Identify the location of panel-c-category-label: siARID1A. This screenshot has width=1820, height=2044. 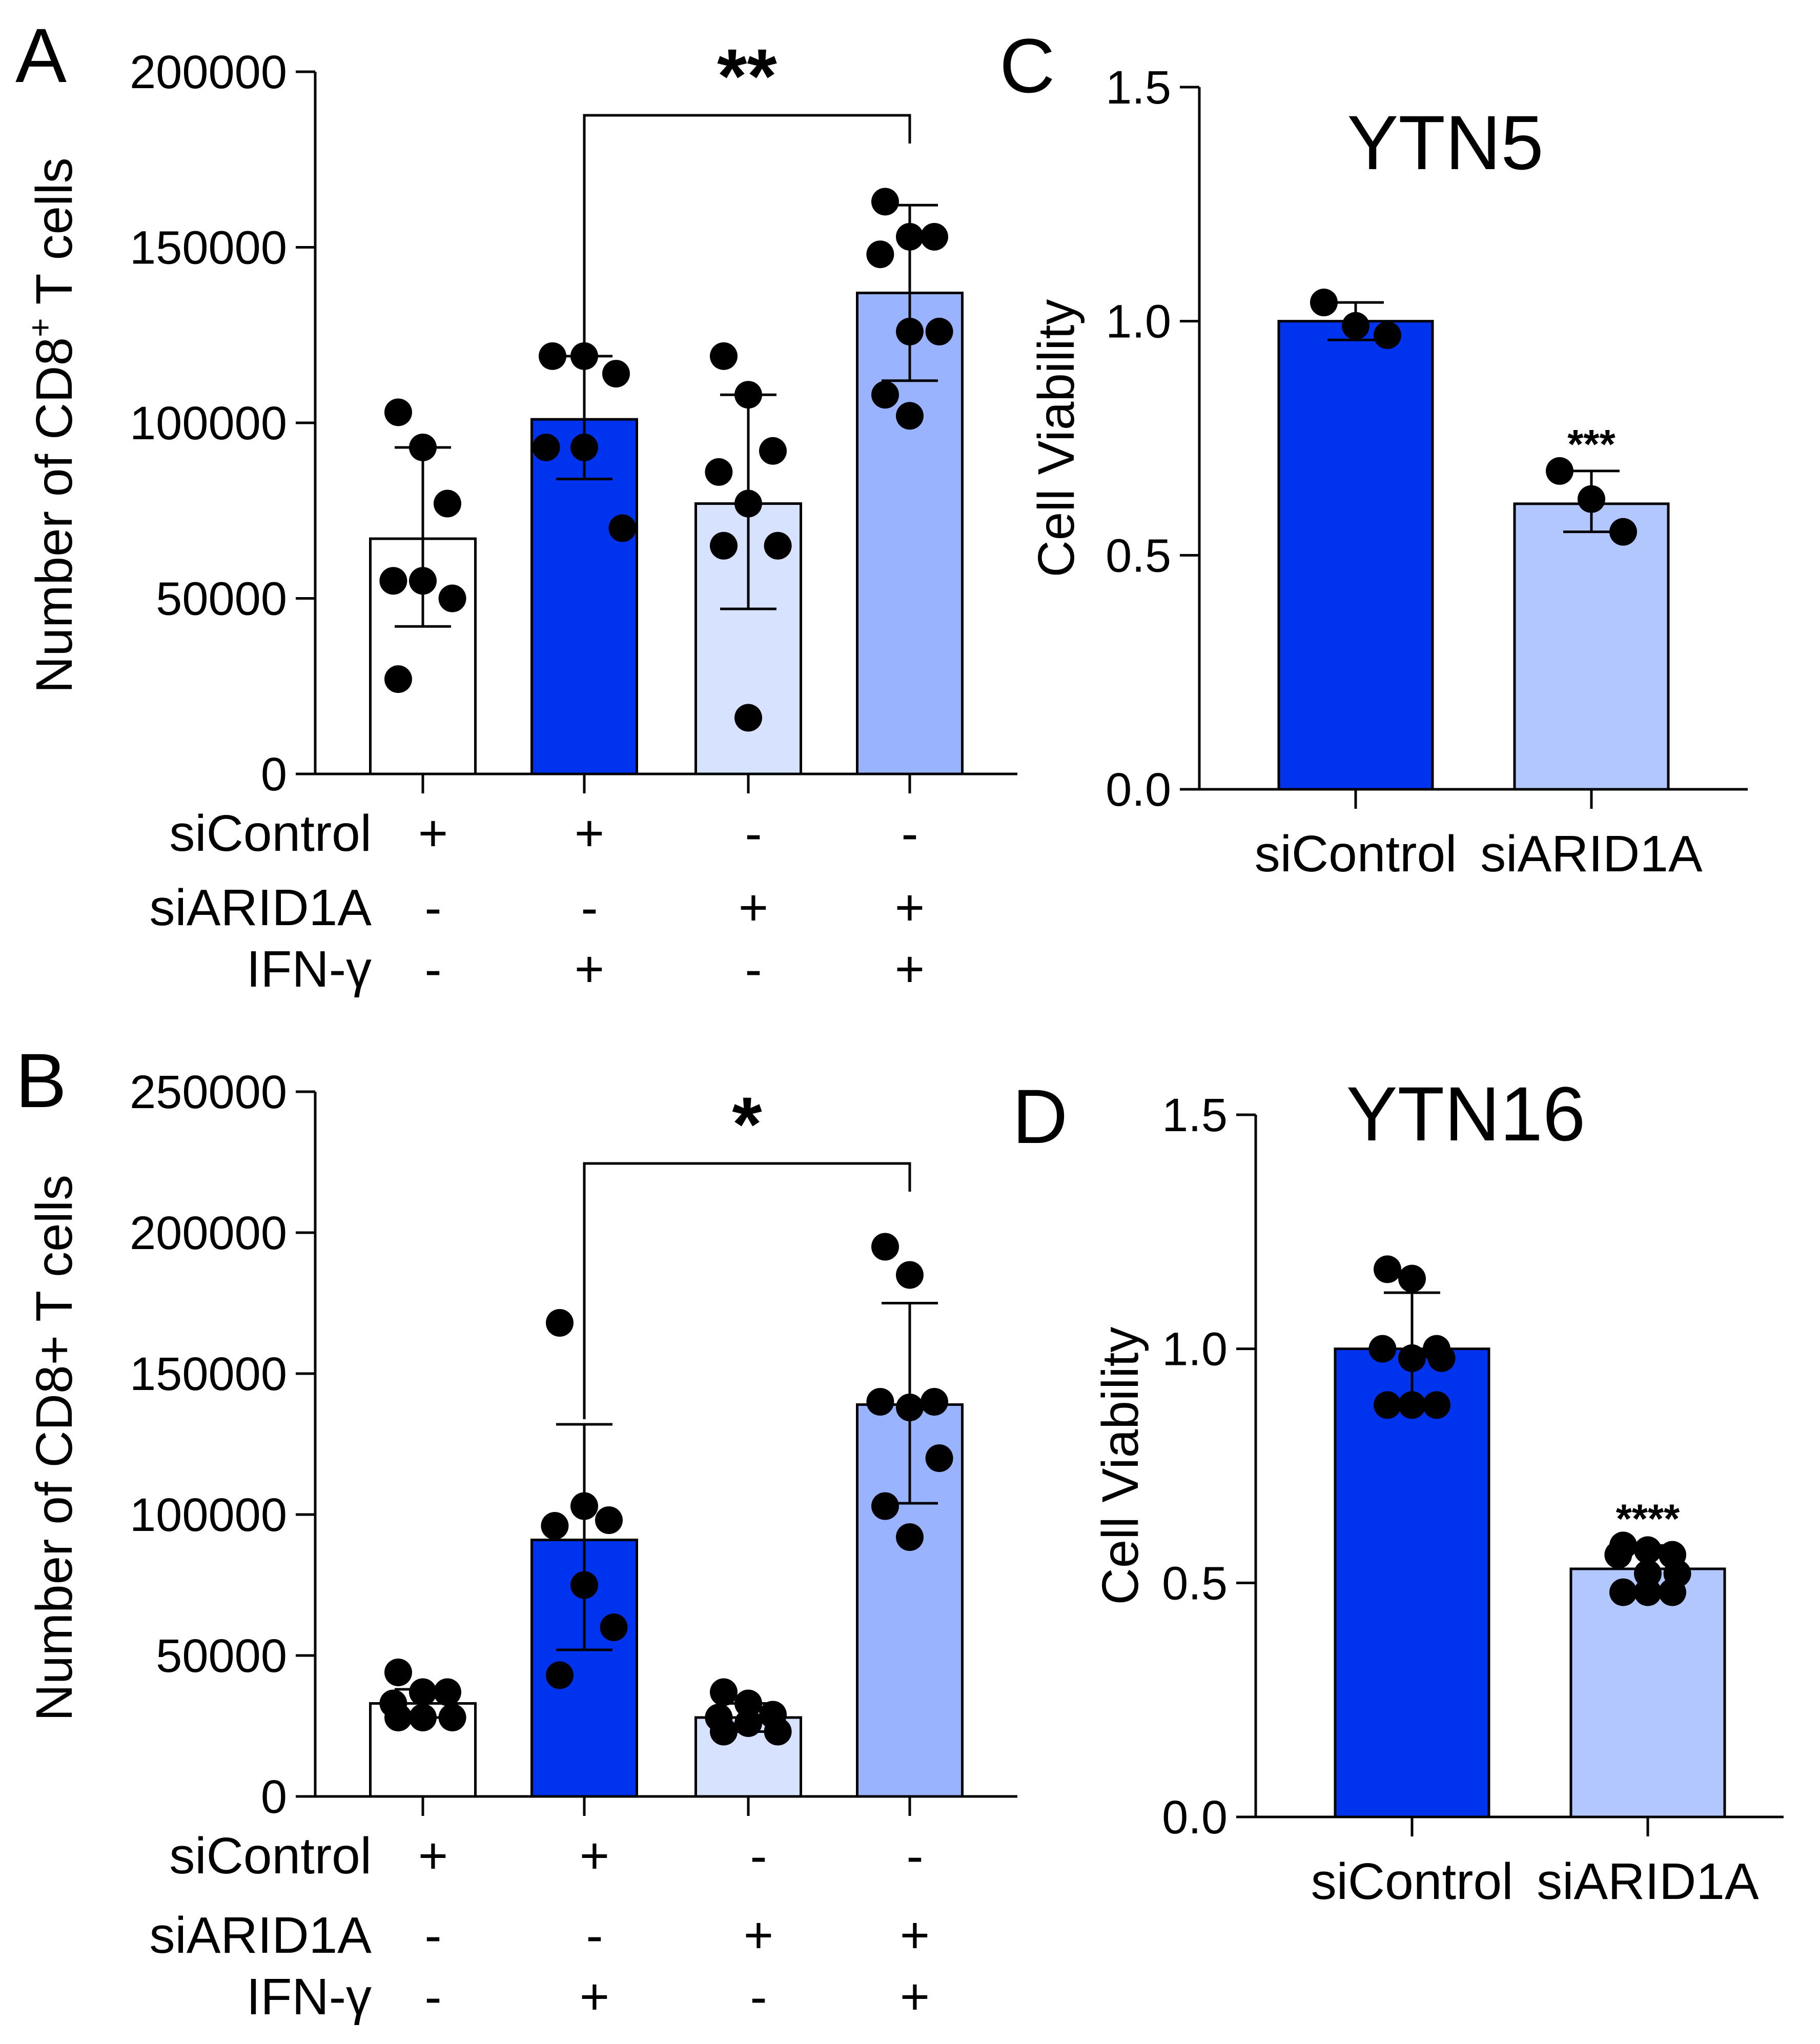
(1591, 854).